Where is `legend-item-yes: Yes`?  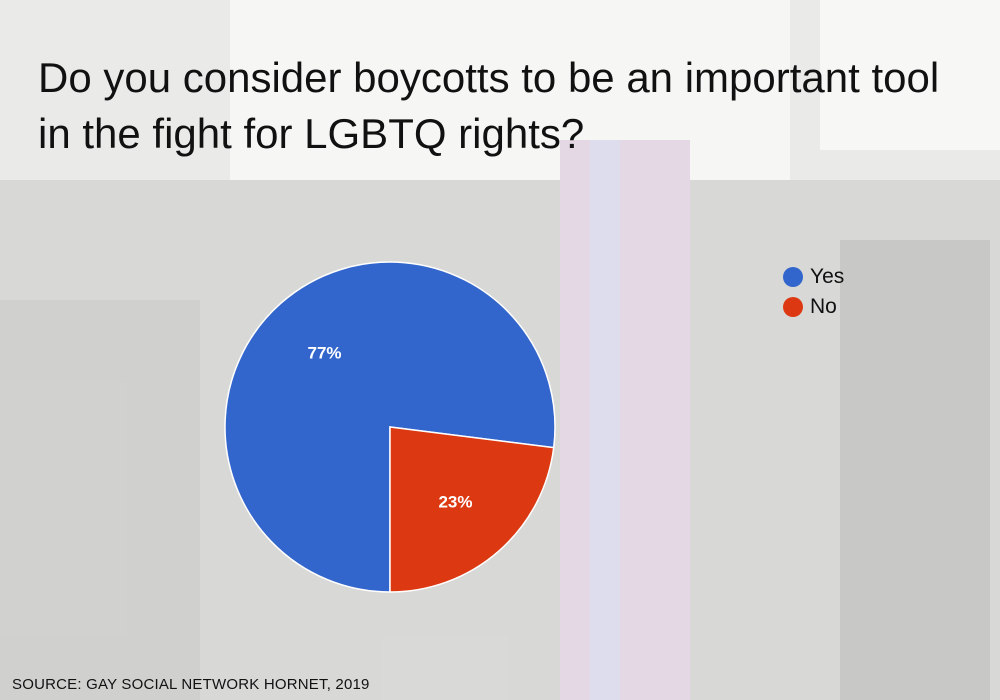 legend-item-yes: Yes is located at coordinates (813, 277).